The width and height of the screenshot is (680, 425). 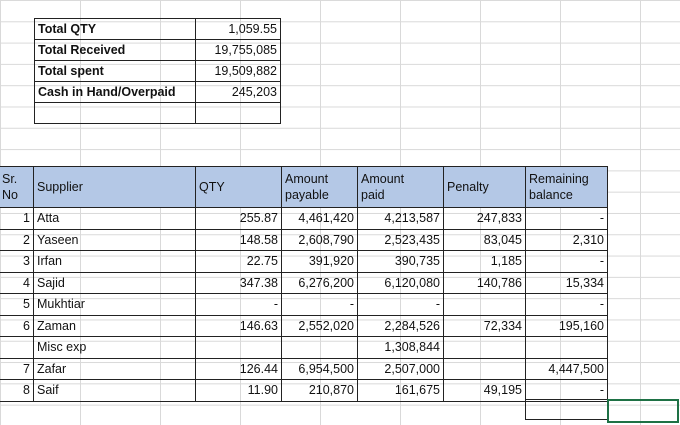 What do you see at coordinates (400, 239) in the screenshot?
I see `cell-paid: 2,523,435` at bounding box center [400, 239].